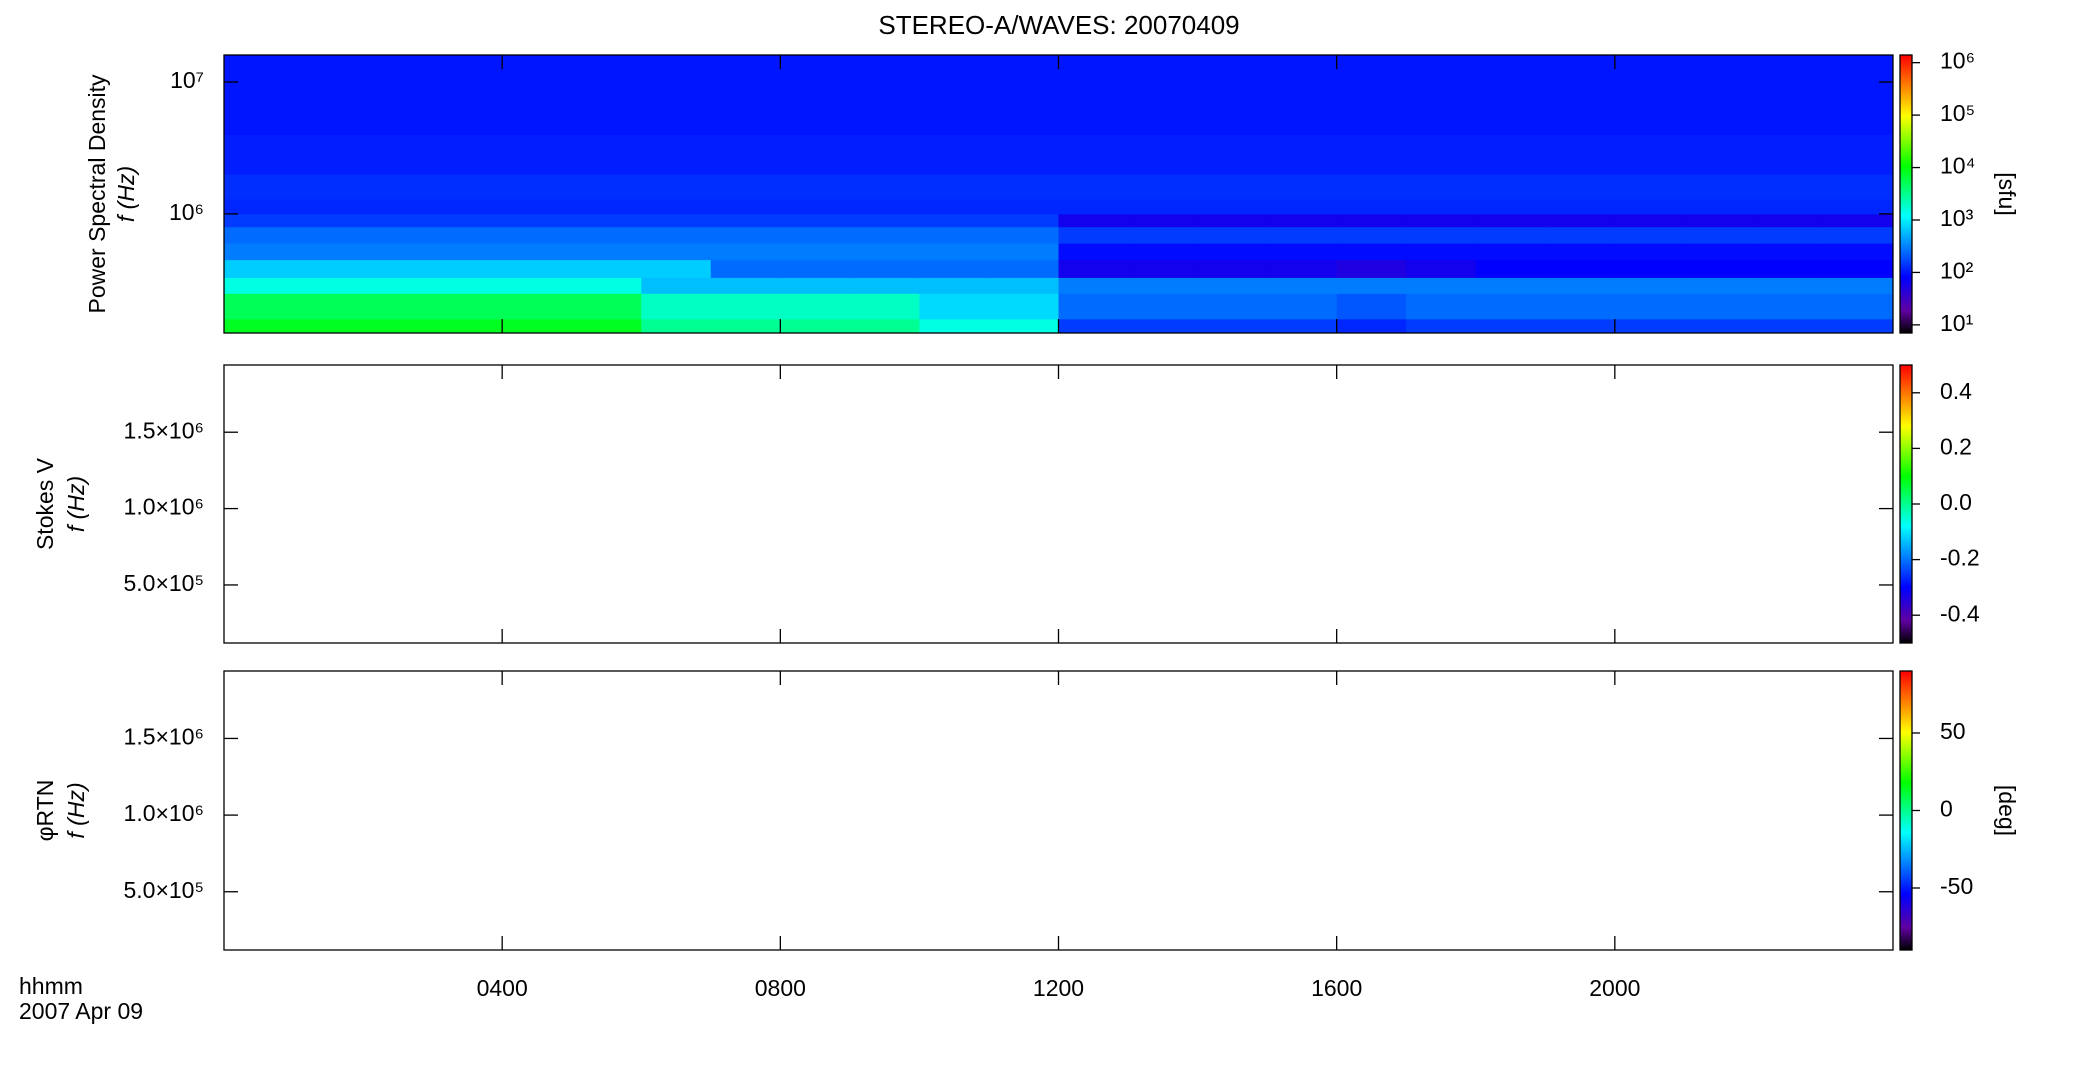  What do you see at coordinates (1058, 988) in the screenshot?
I see `x-tick-label: 1200` at bounding box center [1058, 988].